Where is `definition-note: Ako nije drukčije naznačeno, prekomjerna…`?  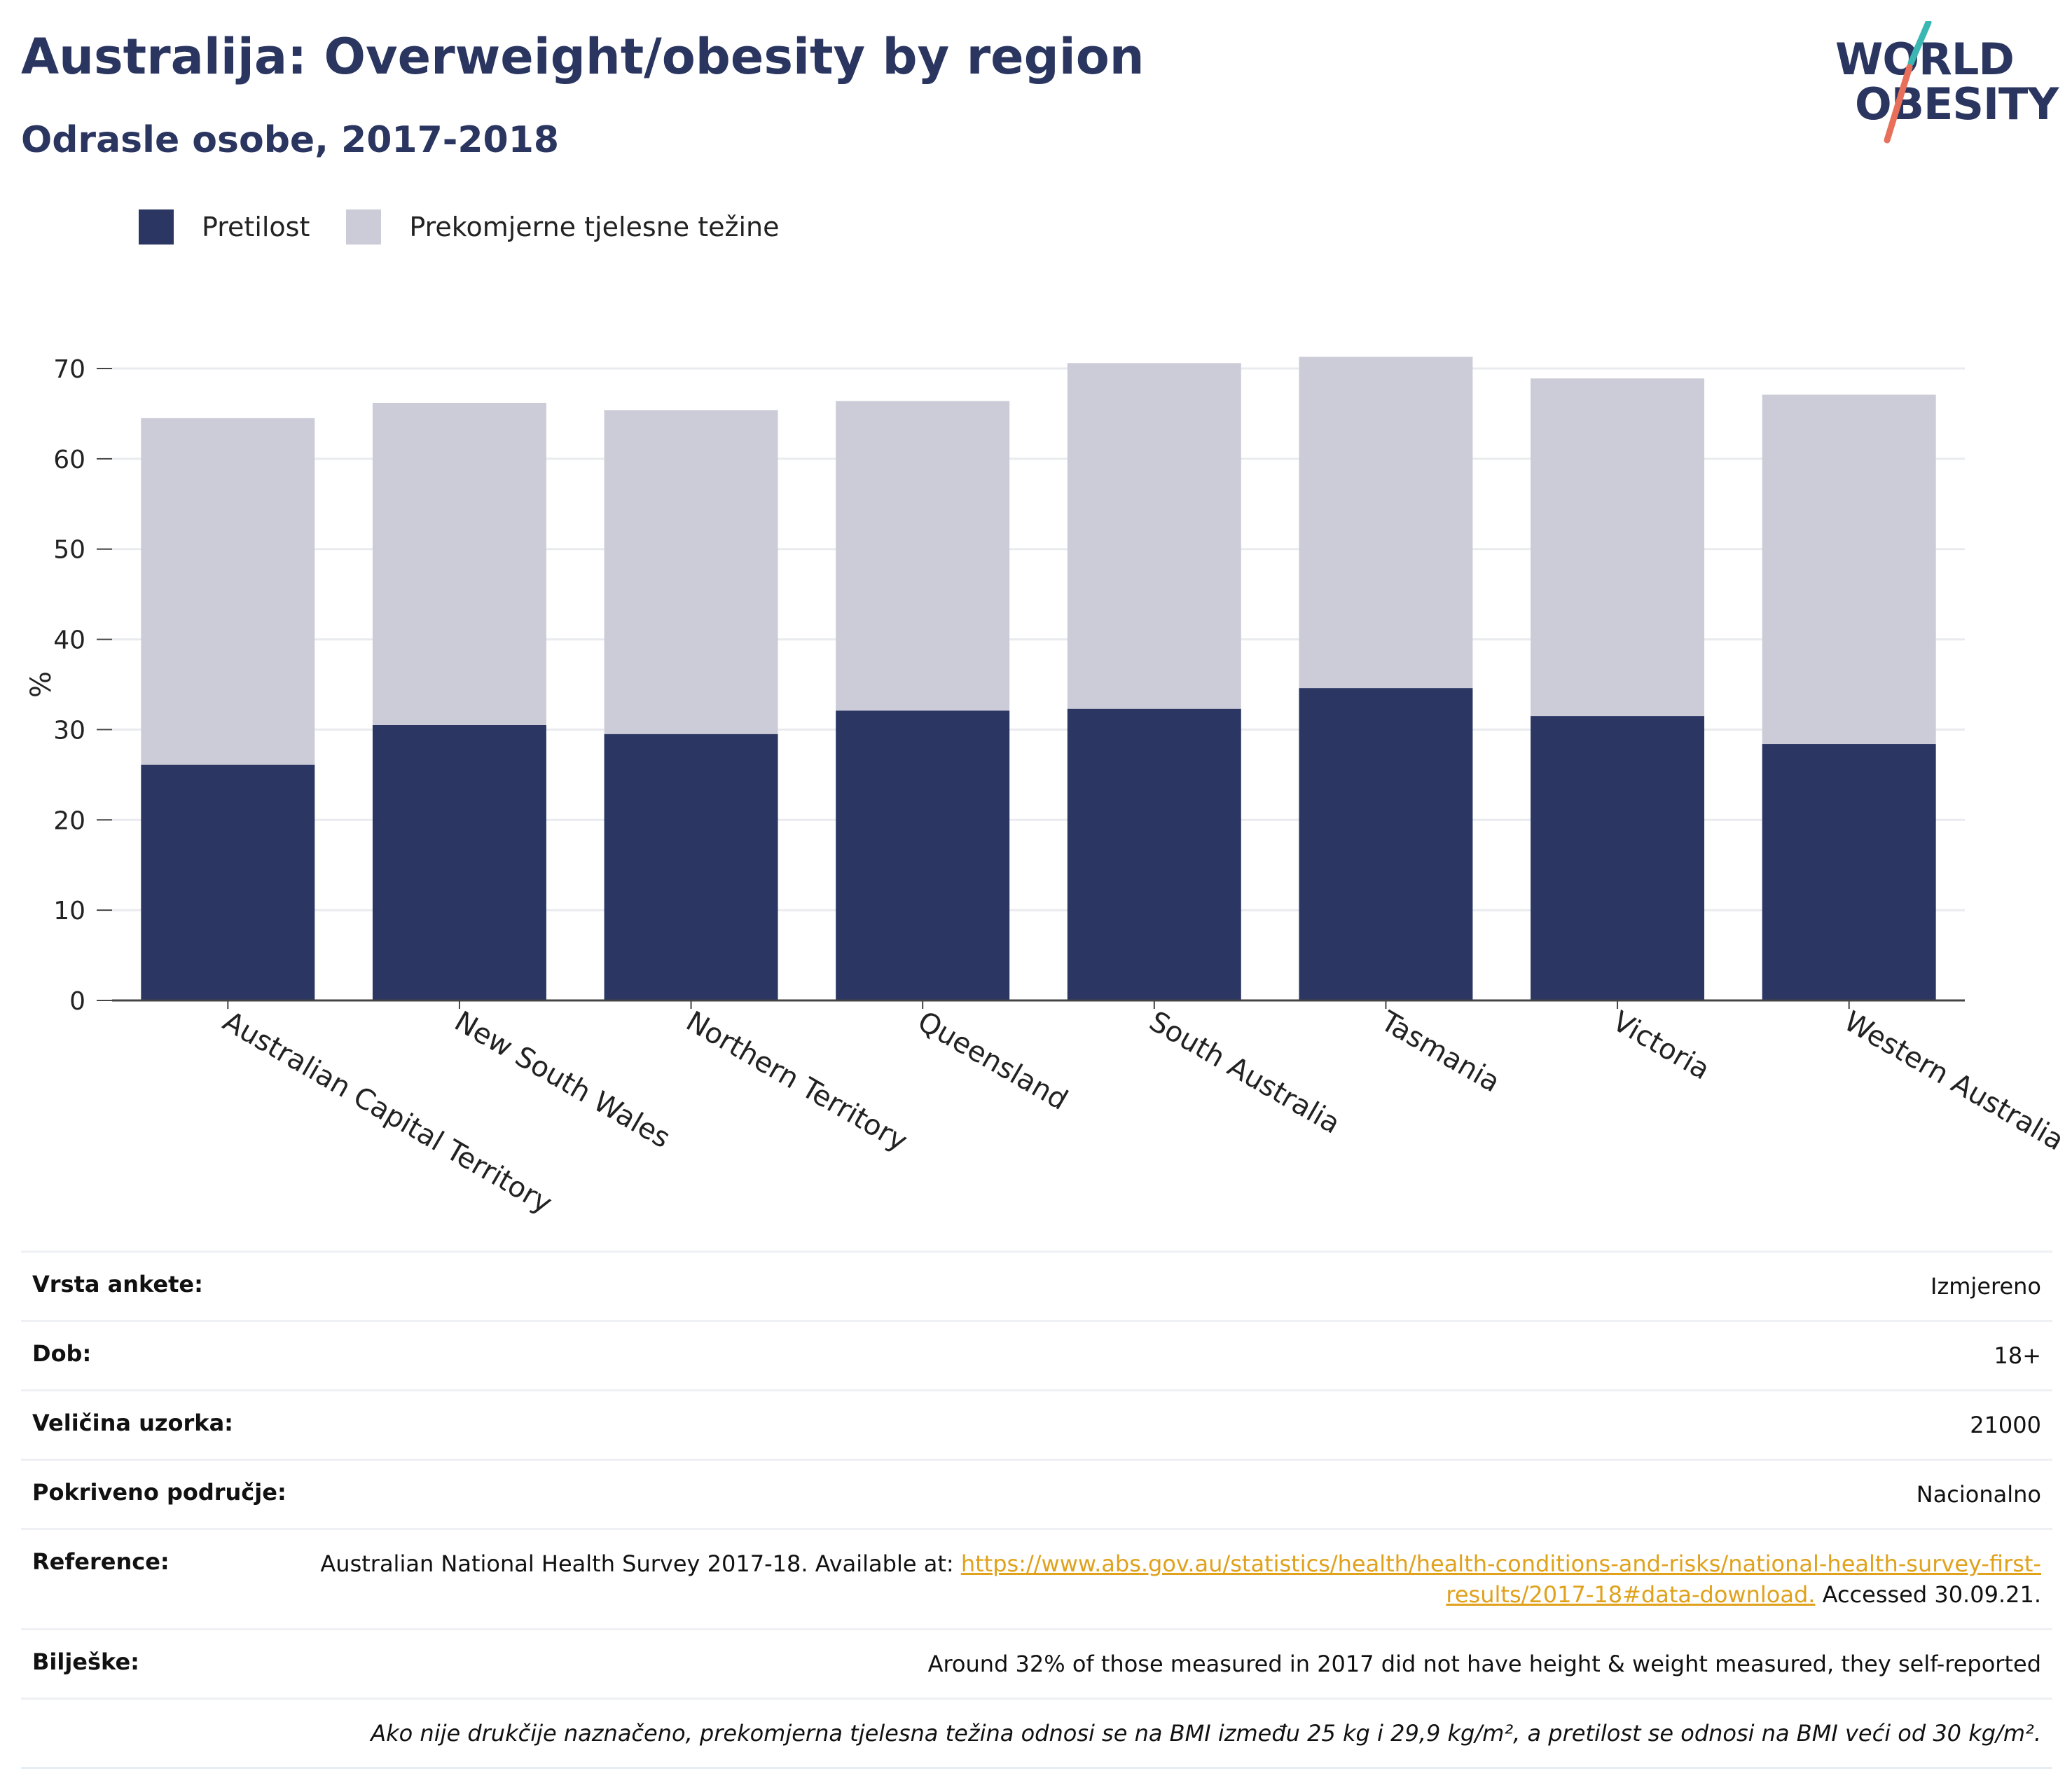
definition-note: Ako nije drukčije naznačeno, prekomjerna… is located at coordinates (1206, 1733).